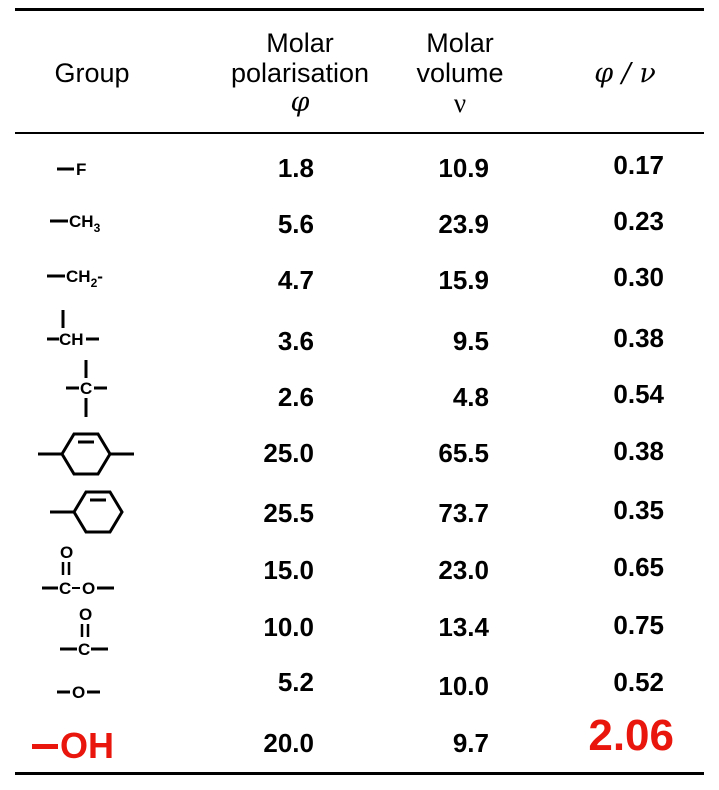  What do you see at coordinates (295, 397) in the screenshot?
I see `phi-value: 2.6` at bounding box center [295, 397].